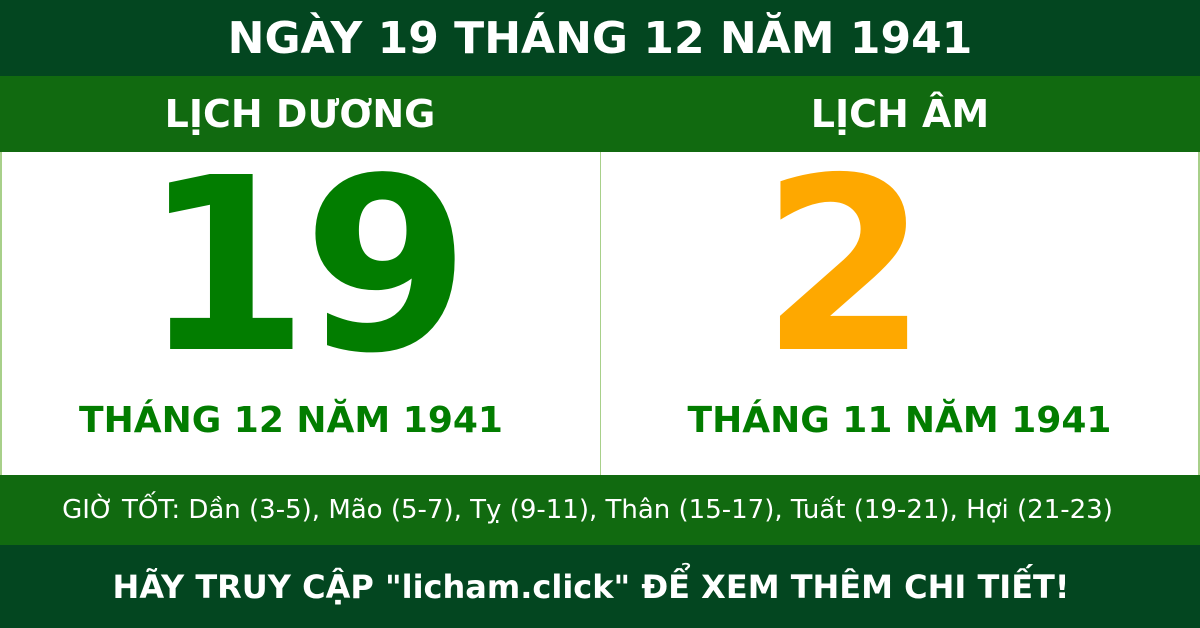 Image resolution: width=1200 pixels, height=628 pixels. What do you see at coordinates (844, 266) in the screenshot?
I see `lunar-day: 2` at bounding box center [844, 266].